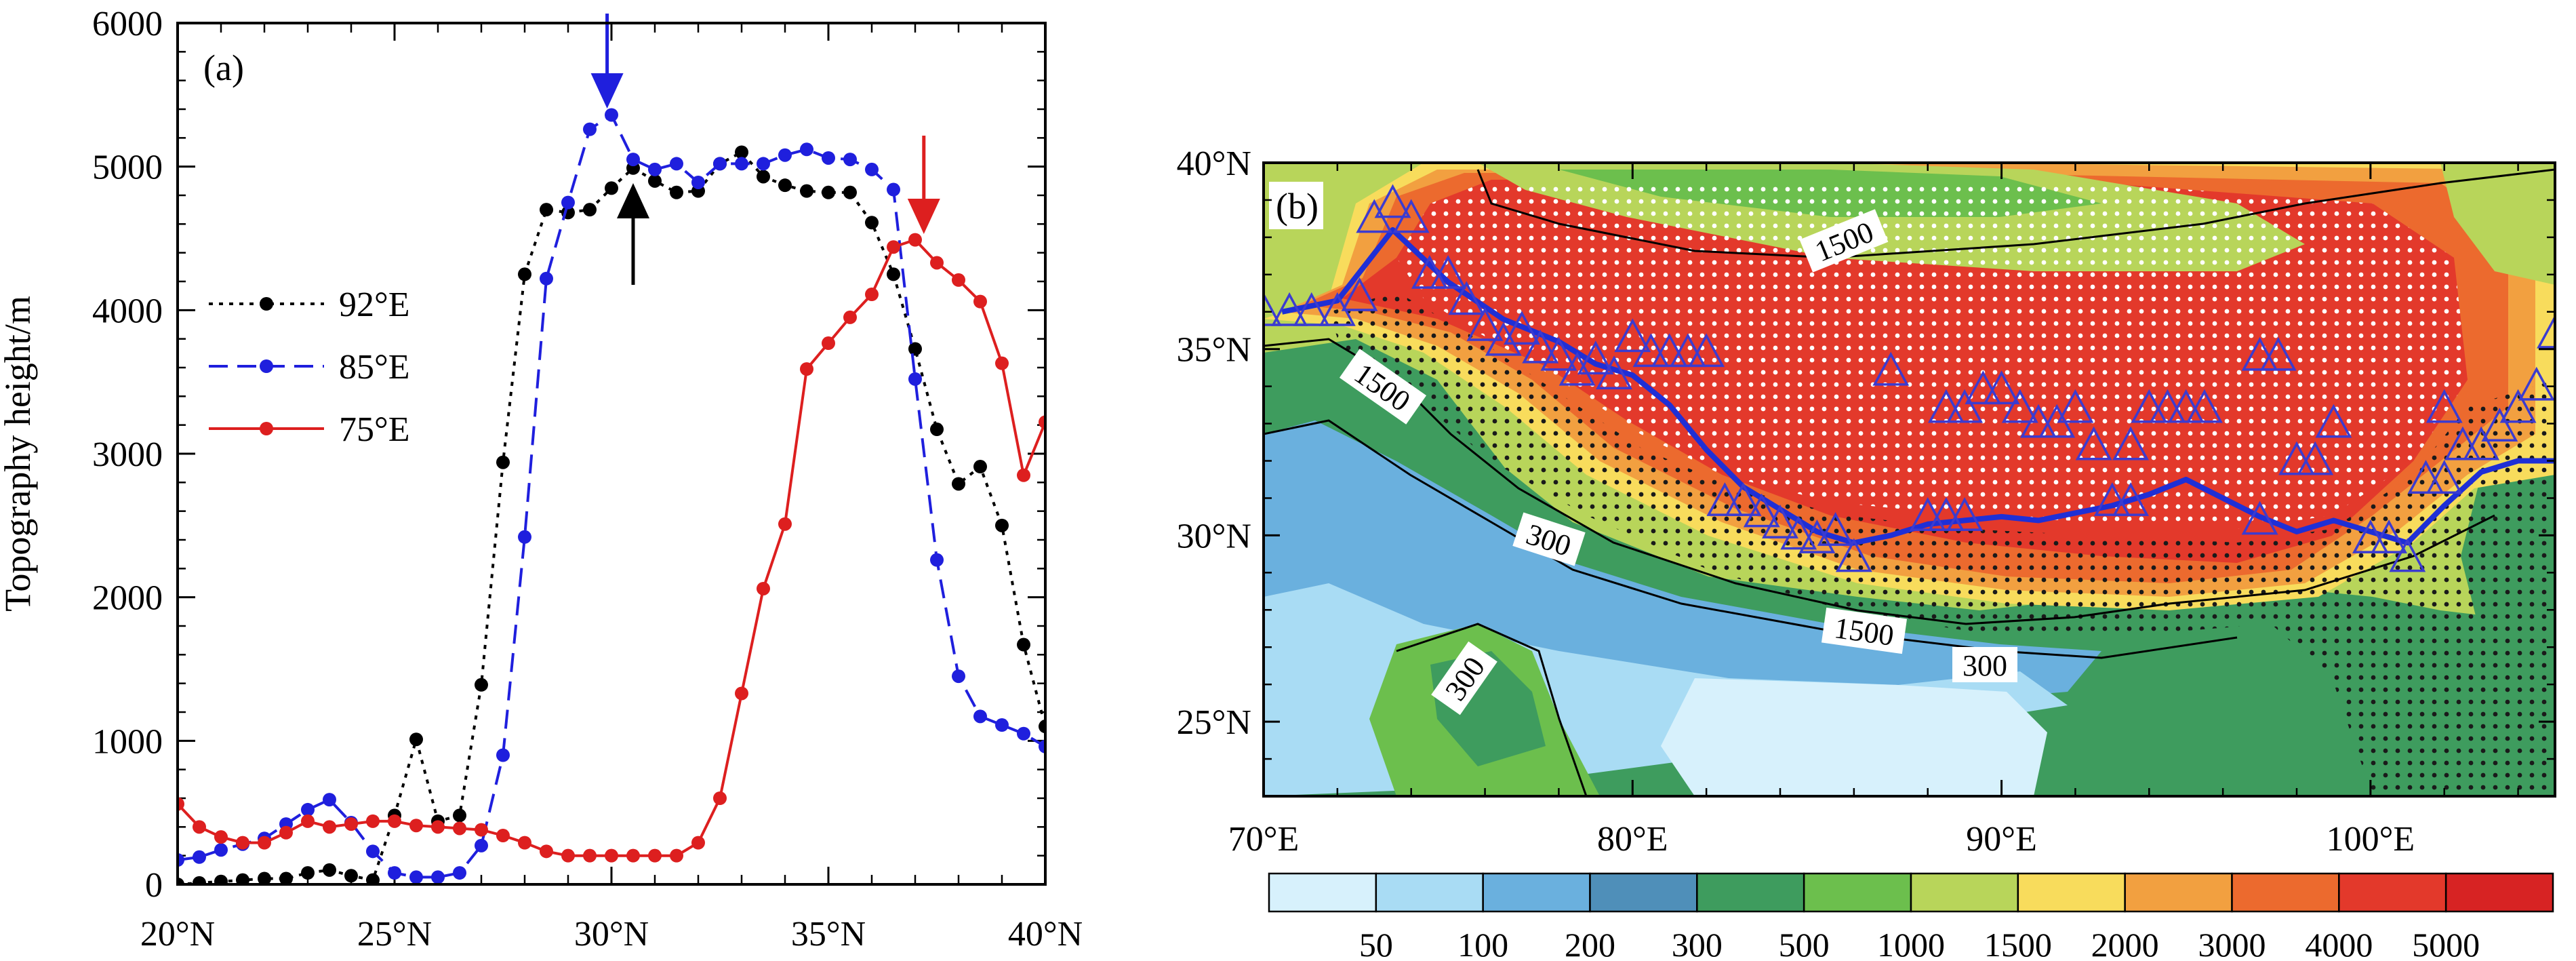 The width and height of the screenshot is (2576, 961). What do you see at coordinates (1214, 443) in the screenshot?
I see `panel-b-y-tick-labels: 25°N 30°N 35°N 40°N` at bounding box center [1214, 443].